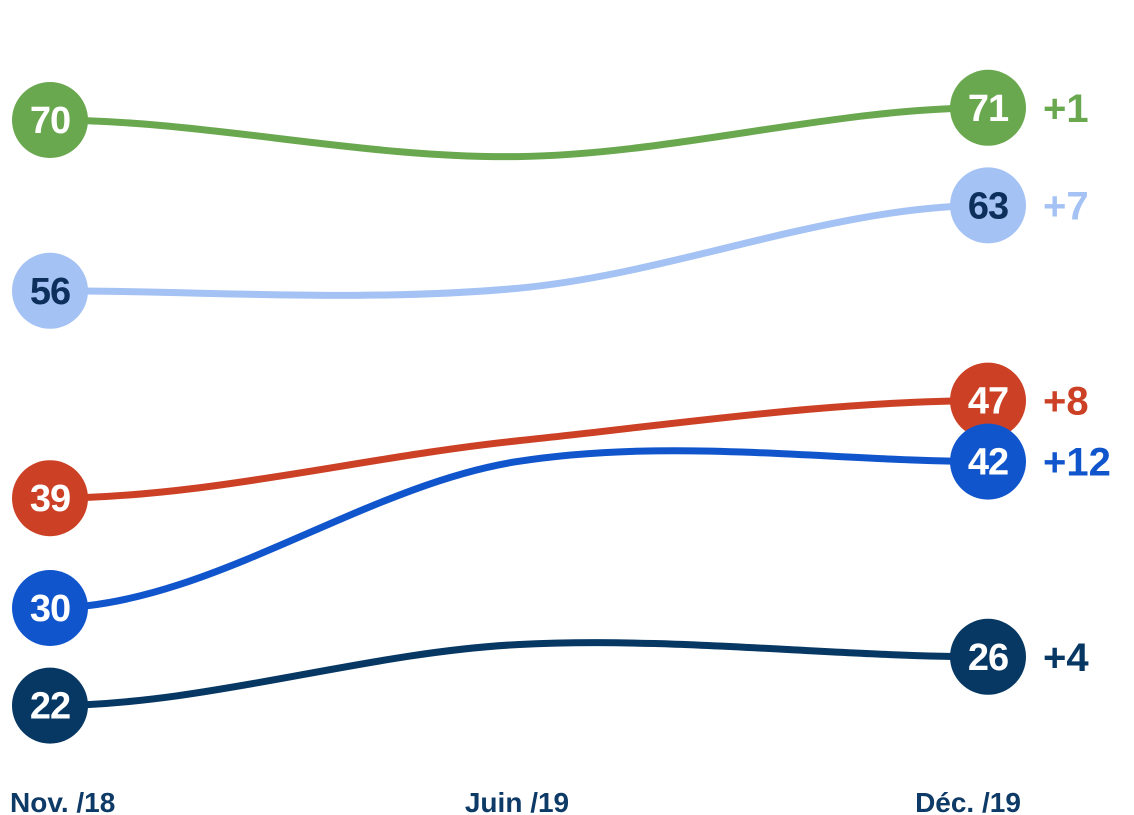 The width and height of the screenshot is (1134, 815). I want to click on series-1-start-value: 70, so click(50, 121).